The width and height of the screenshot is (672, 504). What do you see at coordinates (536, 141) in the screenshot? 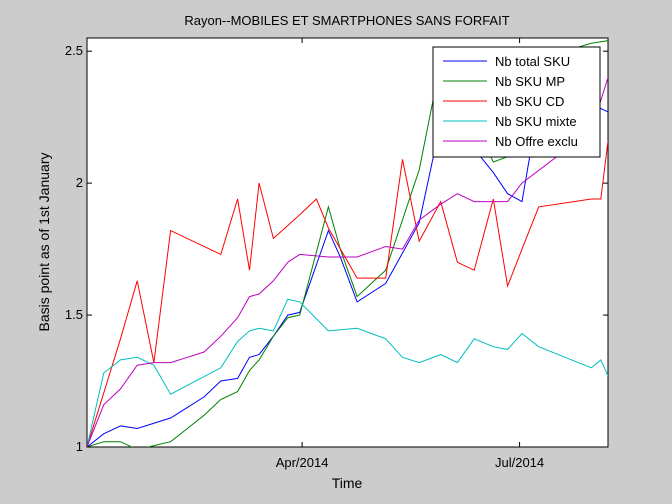
I see `legend-label-5: Nb Offre exclu` at bounding box center [536, 141].